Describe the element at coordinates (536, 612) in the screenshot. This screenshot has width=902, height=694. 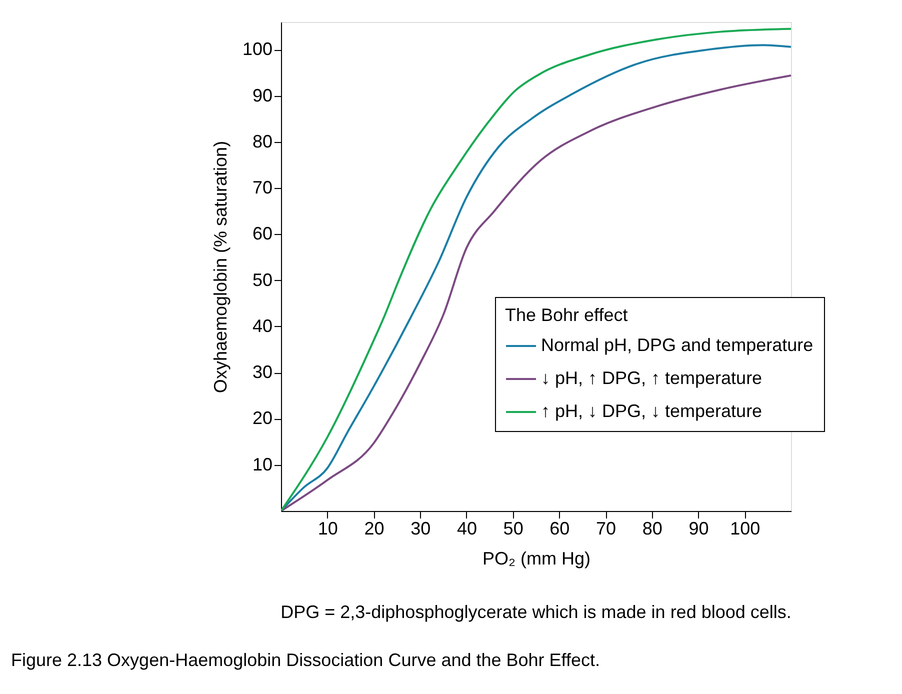
I see `text: DPG = 2,3-diphosphoglycerate which is made in red blood cells.` at that location.